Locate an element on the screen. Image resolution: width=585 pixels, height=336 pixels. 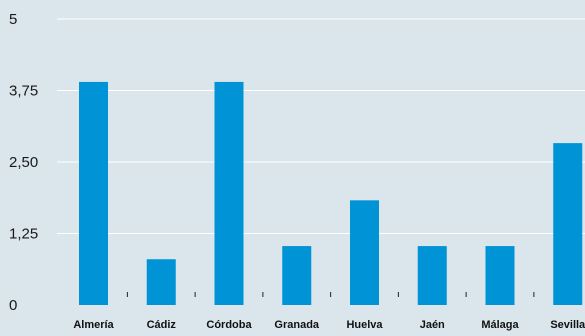
x-tick-label: Sevilla is located at coordinates (567, 325).